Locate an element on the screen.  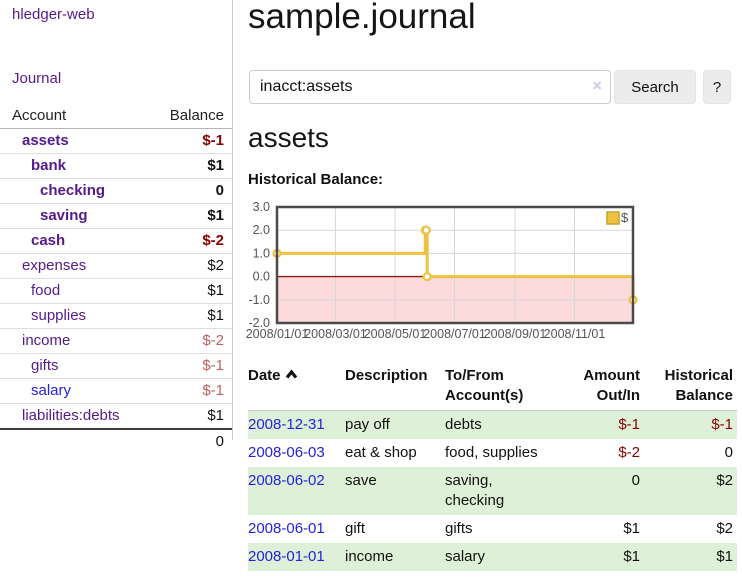
register-header-date: Date is located at coordinates (296, 386).